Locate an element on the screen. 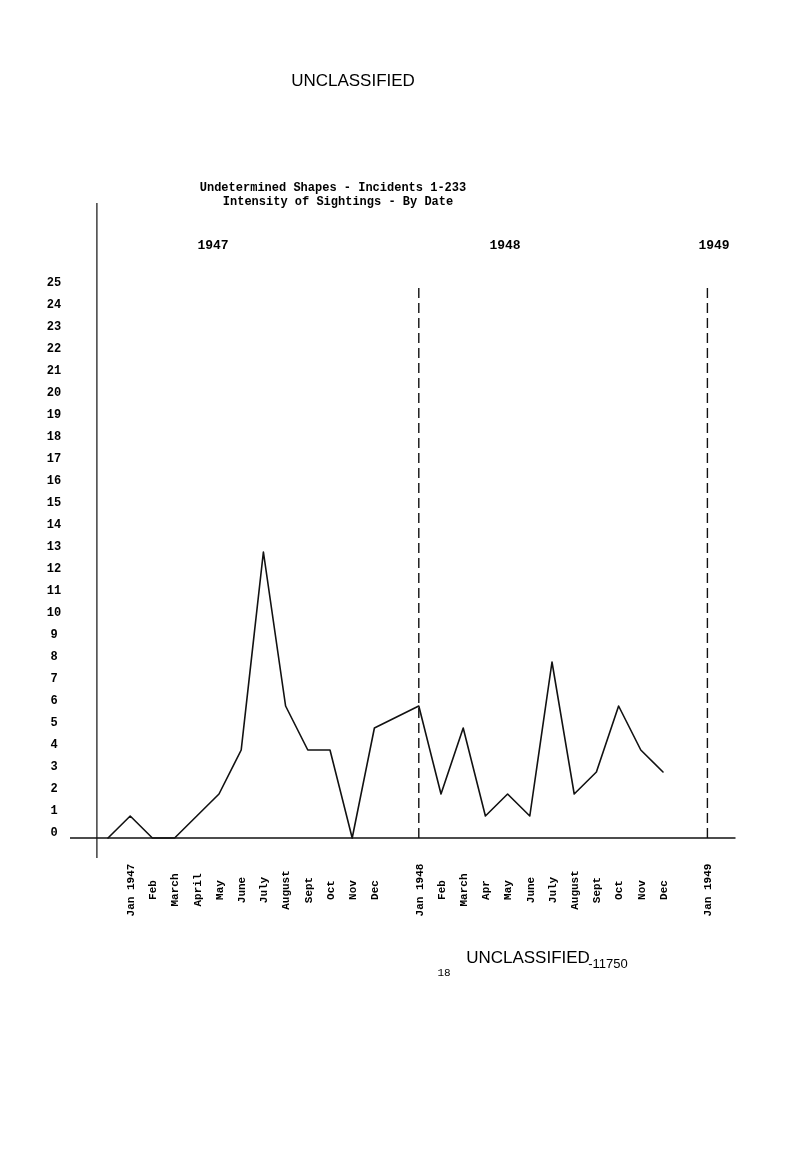  x-tick-label: Jan 1949 is located at coordinates (708, 890).